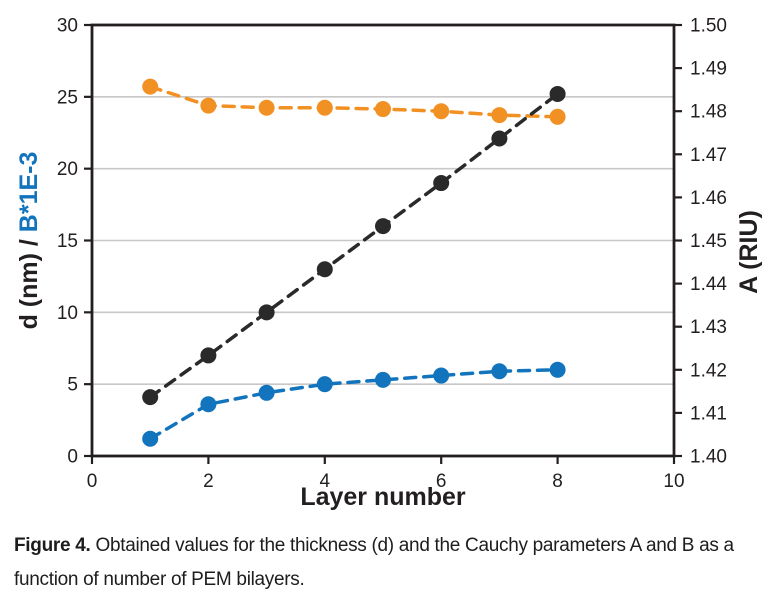  What do you see at coordinates (67, 169) in the screenshot?
I see `left-axis-tick-label: 20` at bounding box center [67, 169].